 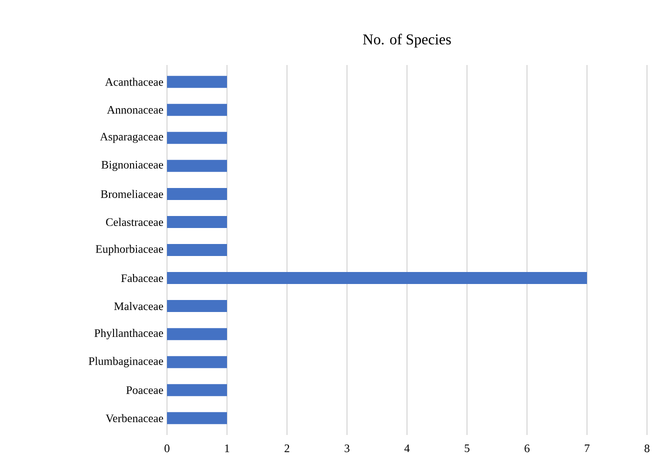 I want to click on y-tick-label: Asparagaceae, so click(x=132, y=137).